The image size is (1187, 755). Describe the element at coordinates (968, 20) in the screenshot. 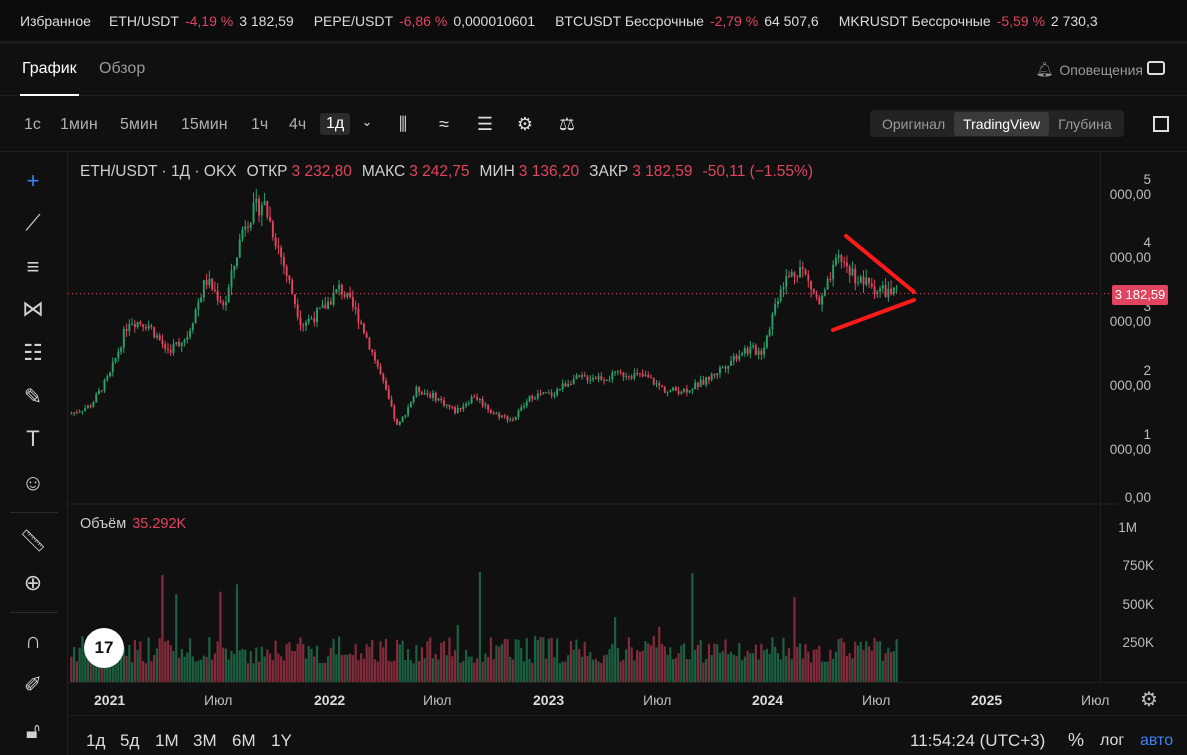

I see `ticker-item: MKRUSDT Бессрочные -5,59 % 2 730,3` at that location.